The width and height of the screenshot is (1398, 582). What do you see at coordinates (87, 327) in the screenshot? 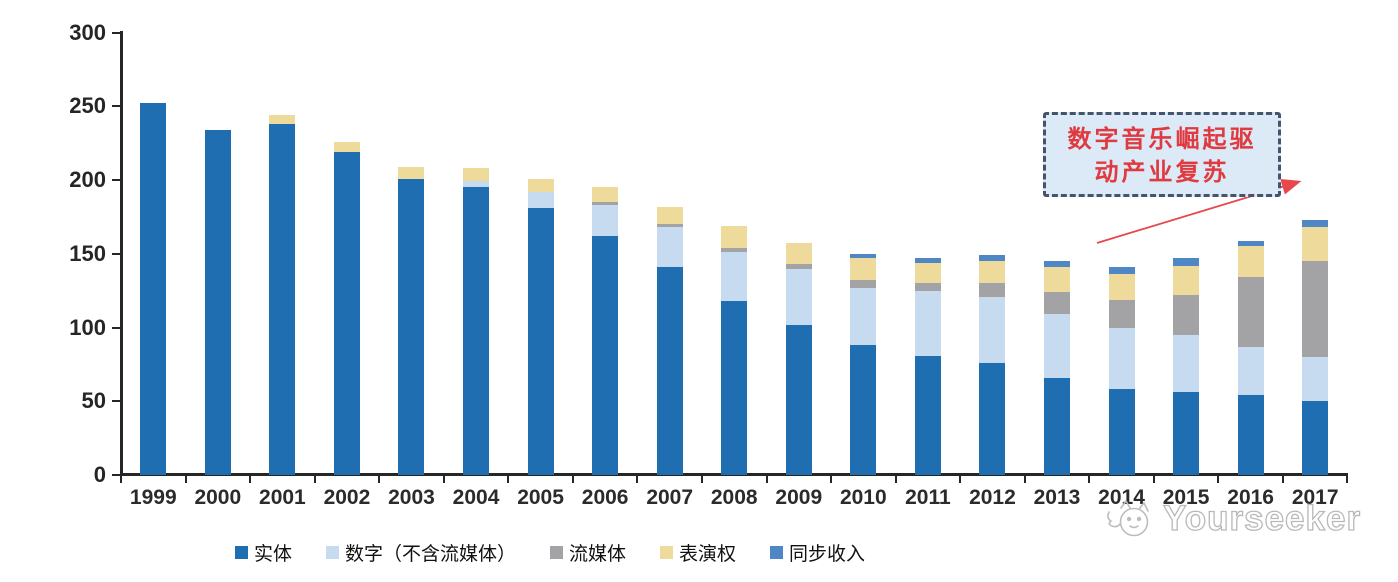
I see `y-tick-label: 100` at bounding box center [87, 327].